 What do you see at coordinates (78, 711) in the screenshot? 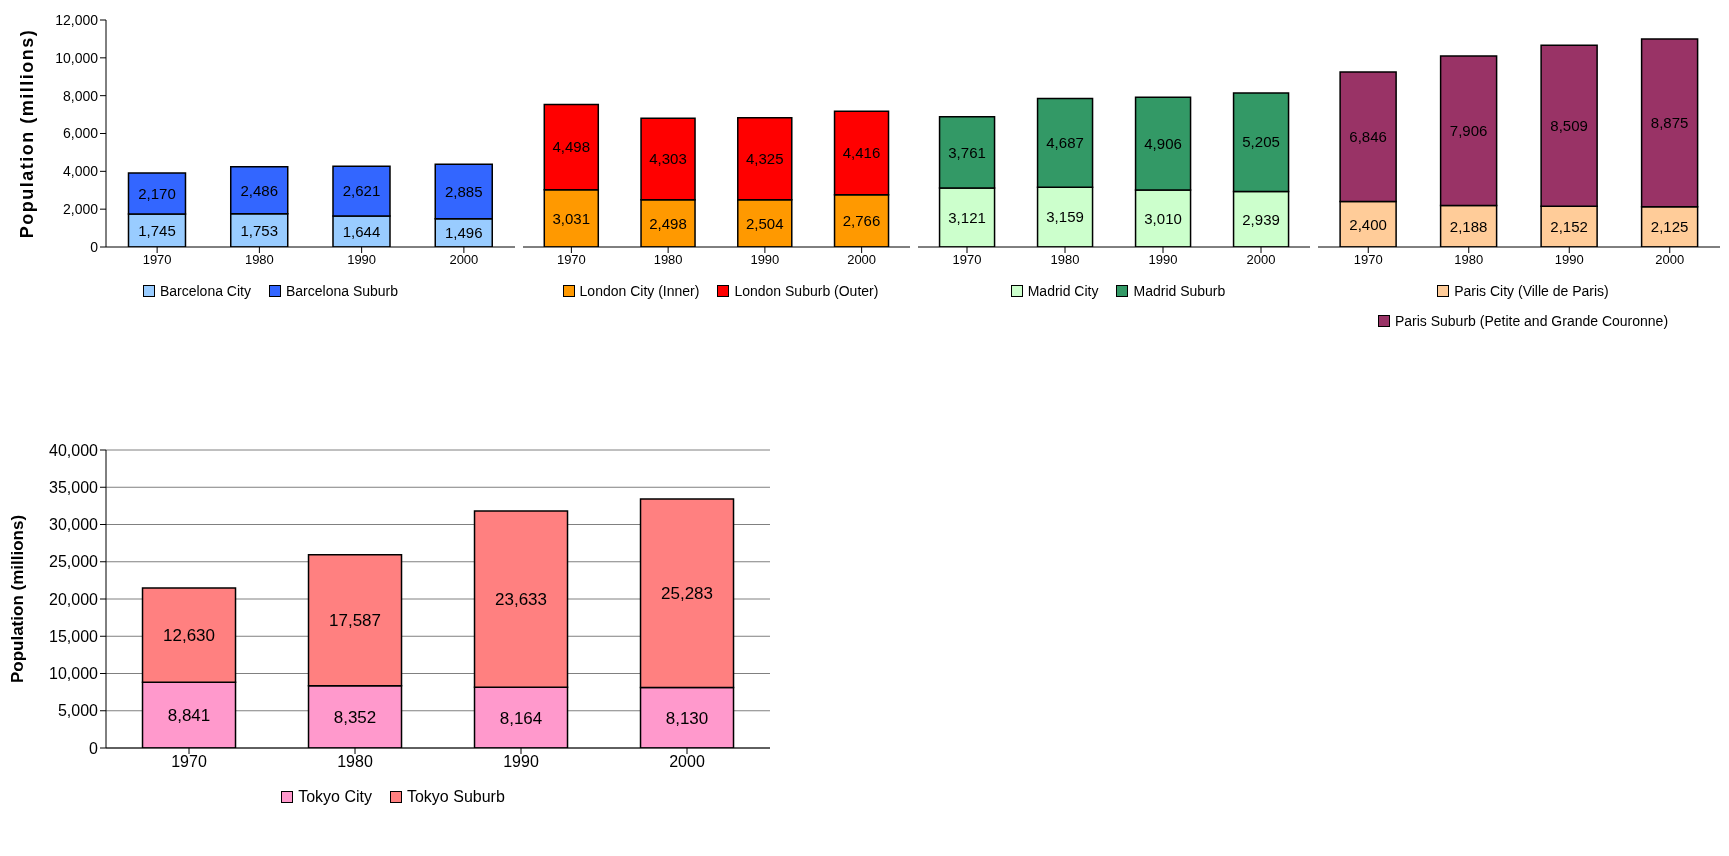
I see `y-tick-label: 5,000` at bounding box center [78, 711].